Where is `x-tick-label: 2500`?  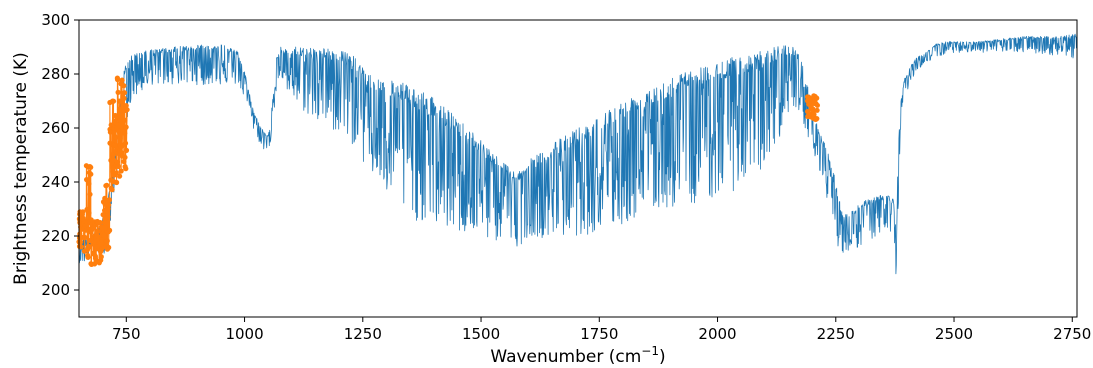
x-tick-label: 2500 is located at coordinates (954, 334).